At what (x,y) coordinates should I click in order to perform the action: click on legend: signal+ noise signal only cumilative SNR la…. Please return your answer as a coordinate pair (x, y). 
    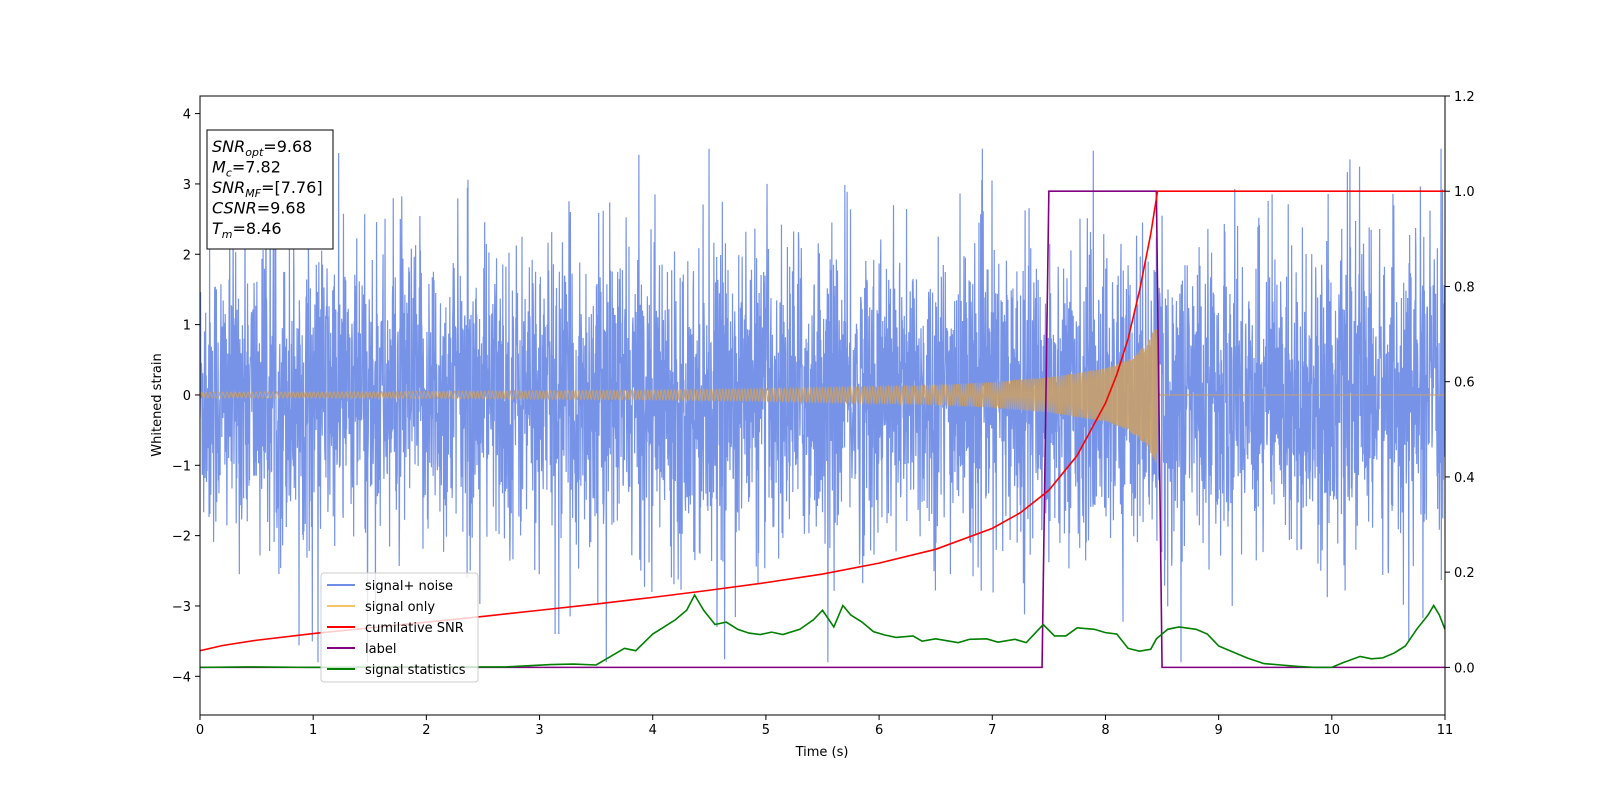
    Looking at the image, I should click on (399, 627).